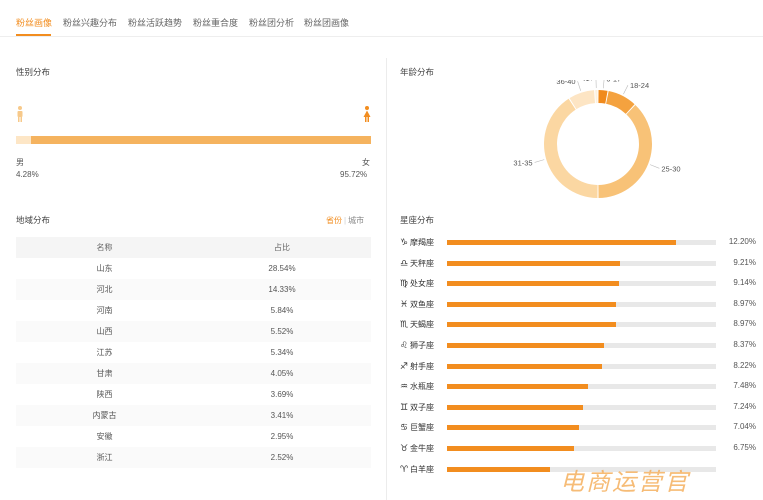  Describe the element at coordinates (193, 394) in the screenshot. I see `table-row: 陕西 3.69%` at that location.